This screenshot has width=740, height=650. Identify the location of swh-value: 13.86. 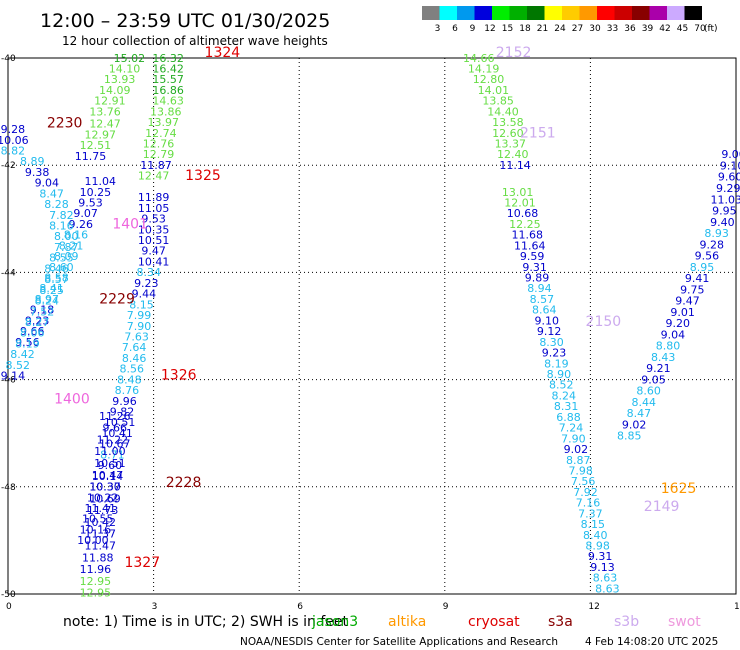
(166, 111).